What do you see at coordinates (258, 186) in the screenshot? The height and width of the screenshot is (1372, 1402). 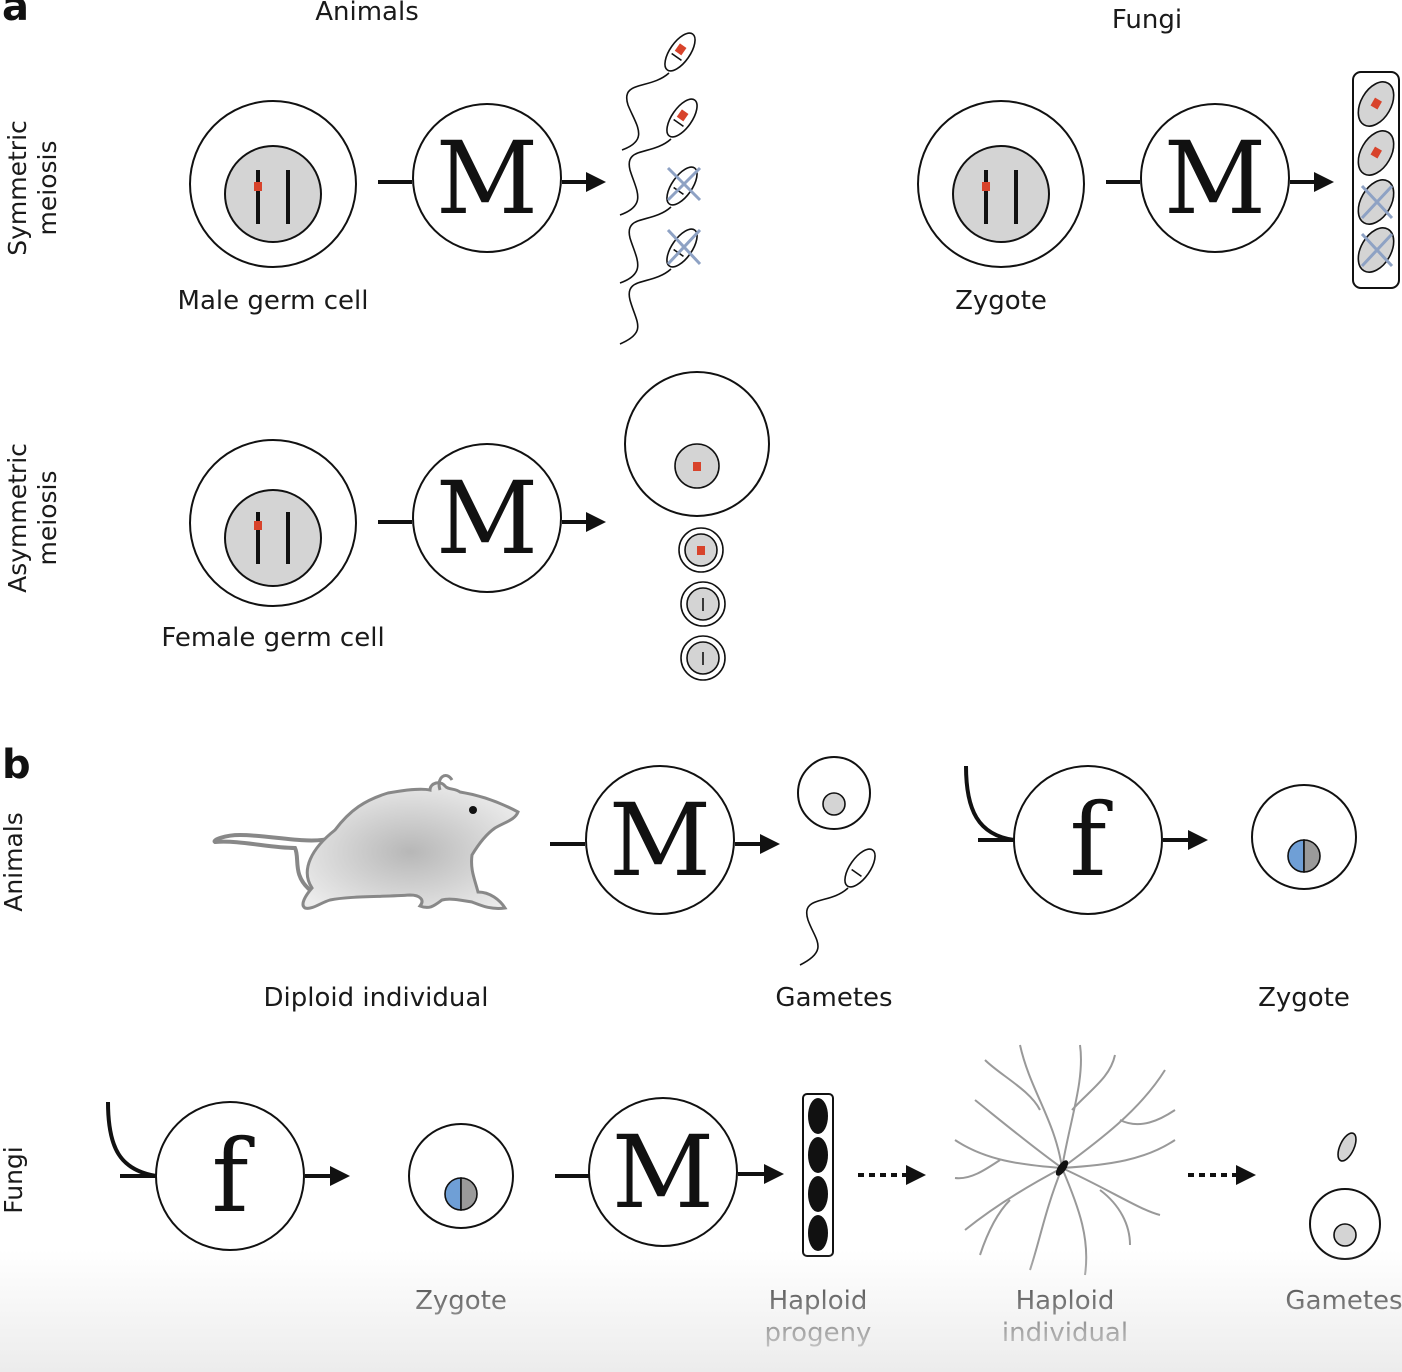 I see `red-marker` at bounding box center [258, 186].